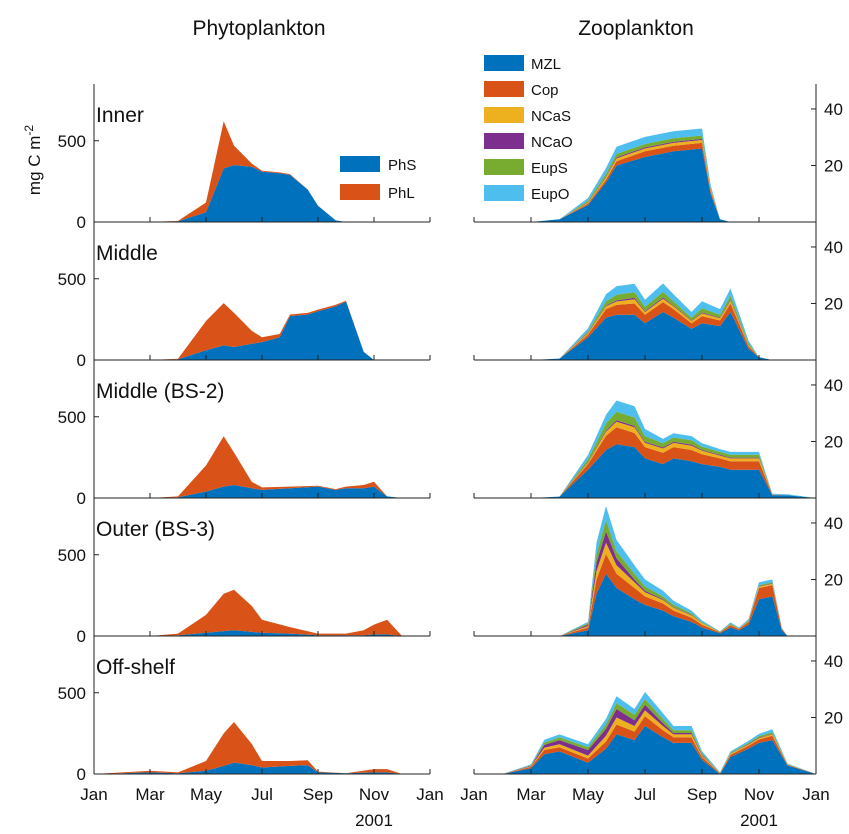 The height and width of the screenshot is (834, 849). Describe the element at coordinates (833, 247) in the screenshot. I see `zooplankton-middle-y-tick-label: 40` at that location.